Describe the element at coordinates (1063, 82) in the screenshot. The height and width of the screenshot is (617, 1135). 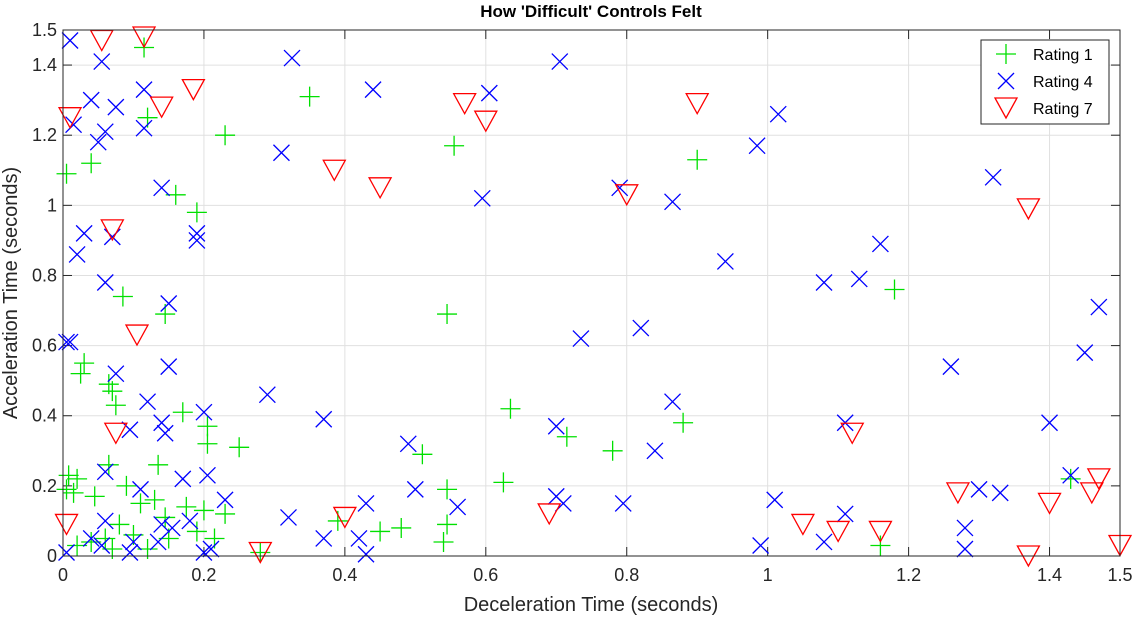
I see `legend-label-rating-4: Rating 4` at that location.